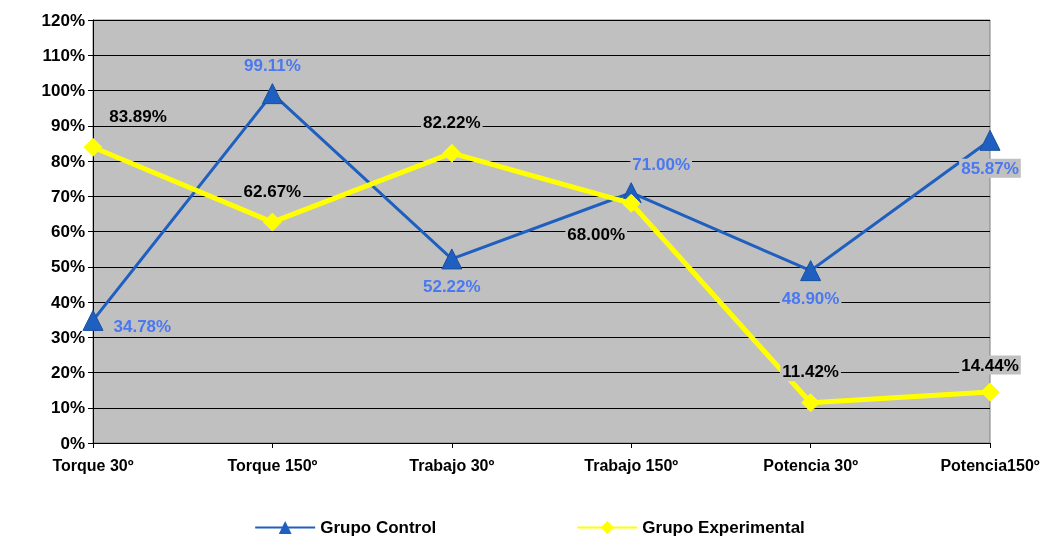 The image size is (1059, 543). I want to click on y-tick-label: 90%, so click(67, 126).